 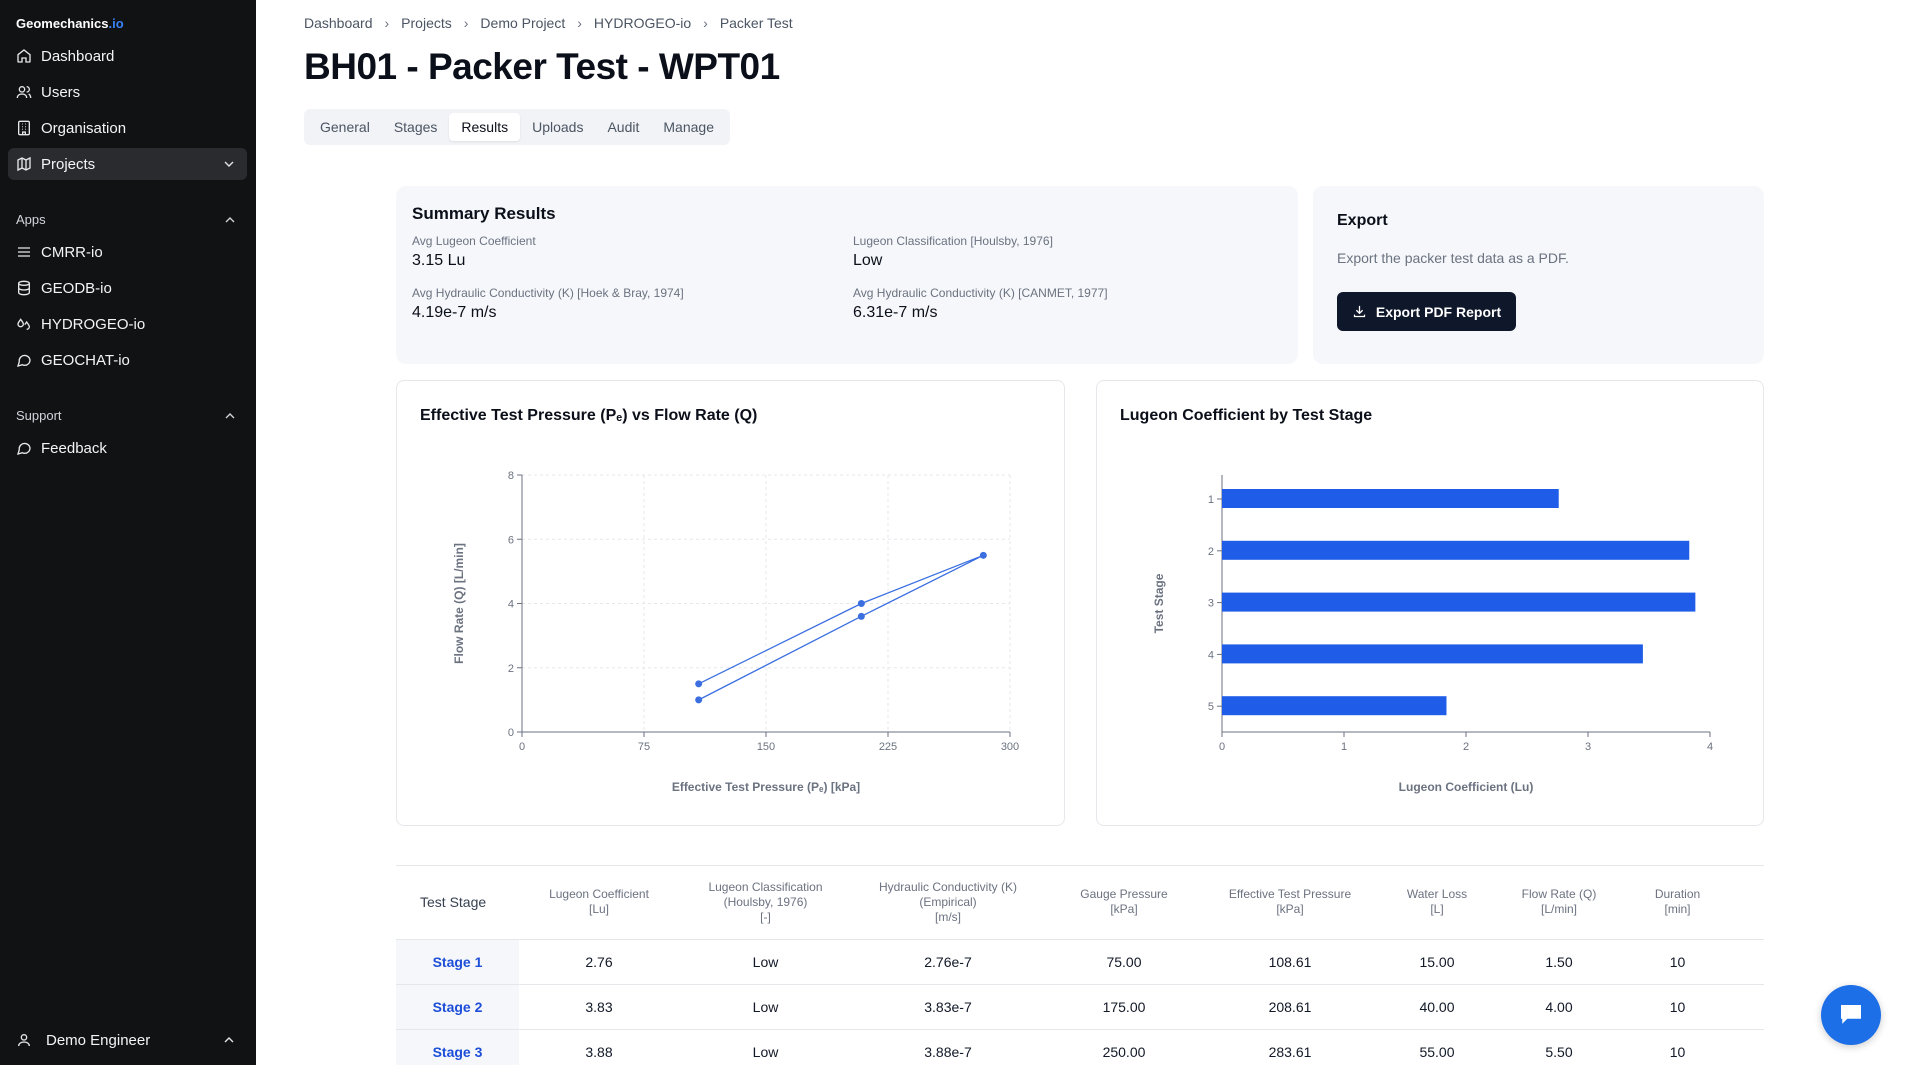 I want to click on tab-manage: Manage, so click(x=688, y=127).